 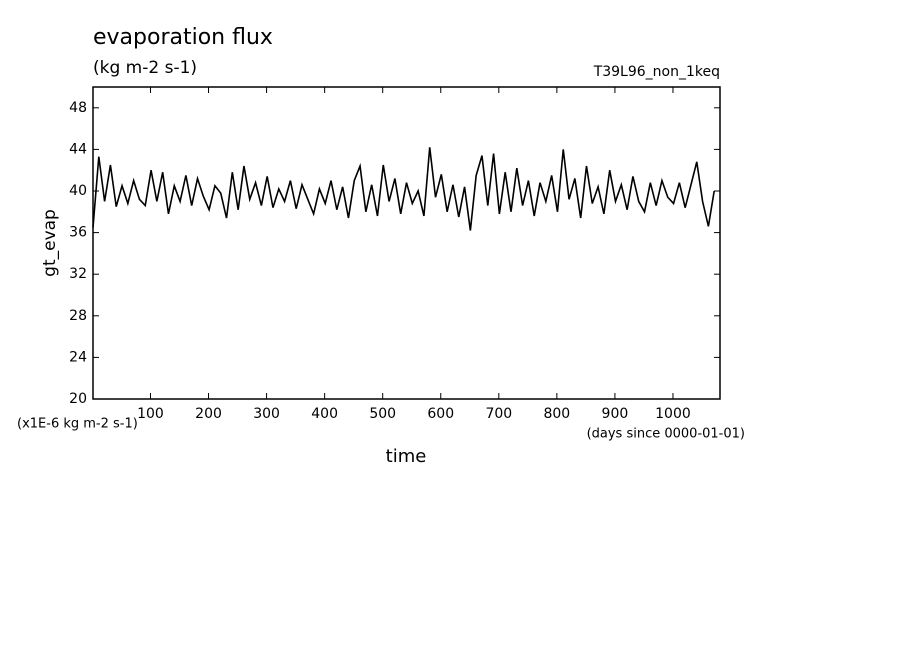 What do you see at coordinates (78, 274) in the screenshot?
I see `y-tick-label: 32` at bounding box center [78, 274].